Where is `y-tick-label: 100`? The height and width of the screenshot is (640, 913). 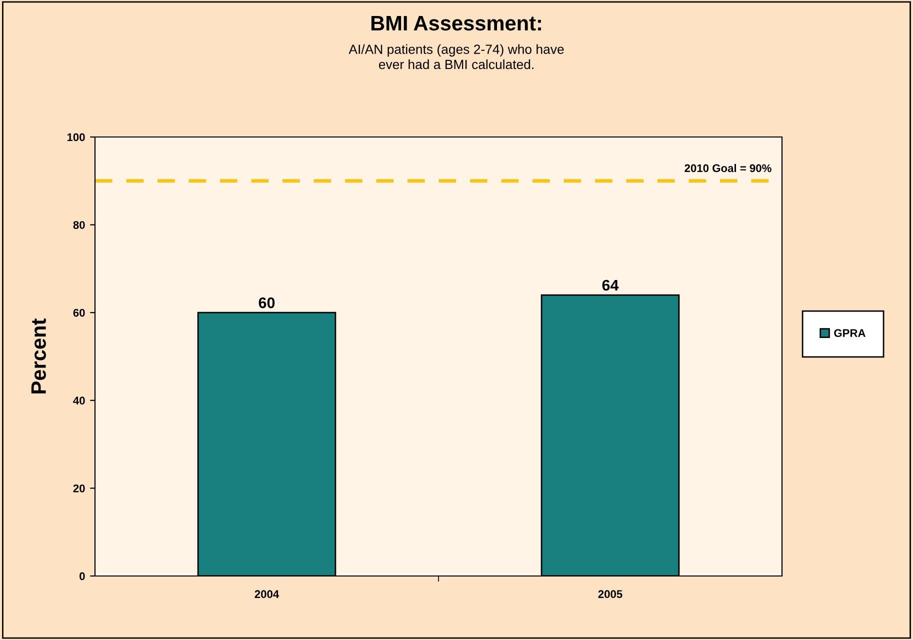 y-tick-label: 100 is located at coordinates (76, 137).